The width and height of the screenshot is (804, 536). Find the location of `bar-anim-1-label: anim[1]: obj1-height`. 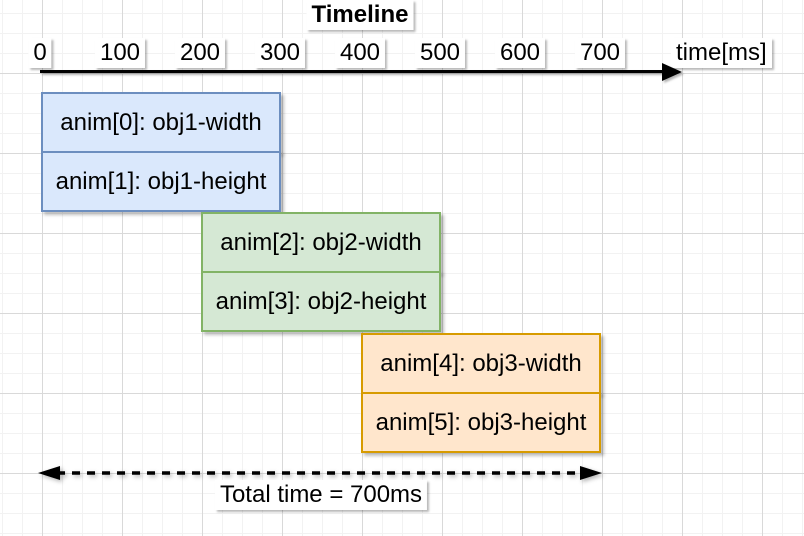

bar-anim-1-label: anim[1]: obj1-height is located at coordinates (161, 181).